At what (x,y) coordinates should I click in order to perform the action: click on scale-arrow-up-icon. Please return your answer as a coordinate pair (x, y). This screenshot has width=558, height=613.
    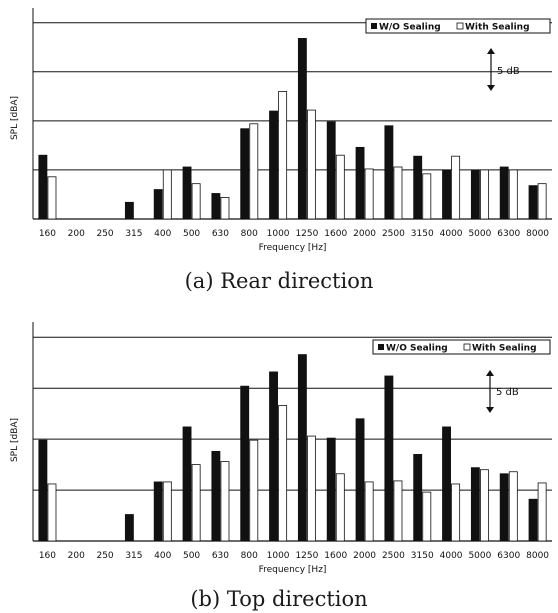
    Looking at the image, I should click on (491, 51).